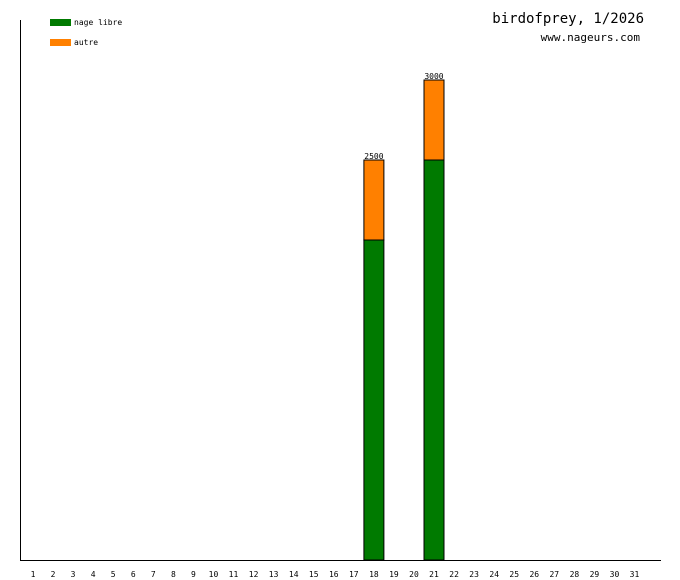 The width and height of the screenshot is (680, 580). Describe the element at coordinates (33, 574) in the screenshot. I see `x-tick-label: 1` at that location.